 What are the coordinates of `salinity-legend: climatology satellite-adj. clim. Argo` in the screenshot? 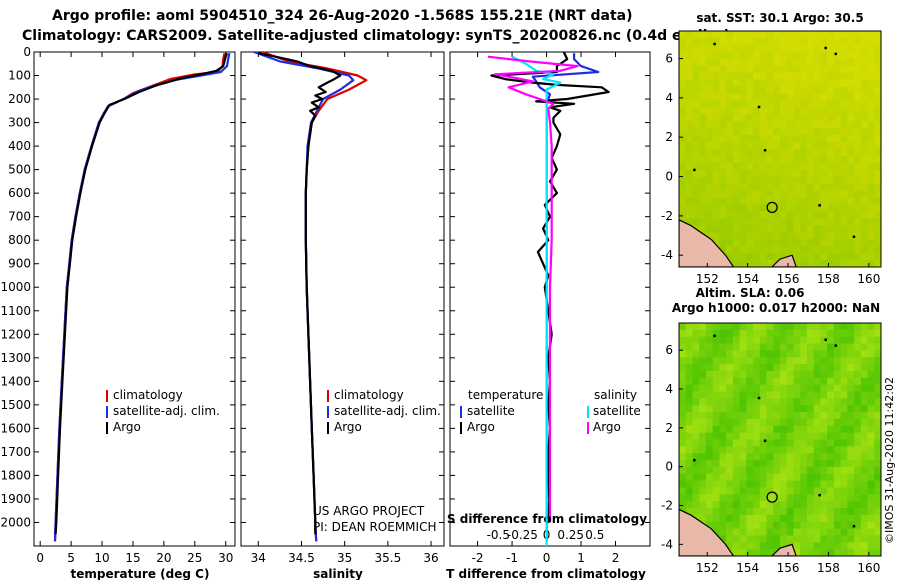 It's located at (384, 411).